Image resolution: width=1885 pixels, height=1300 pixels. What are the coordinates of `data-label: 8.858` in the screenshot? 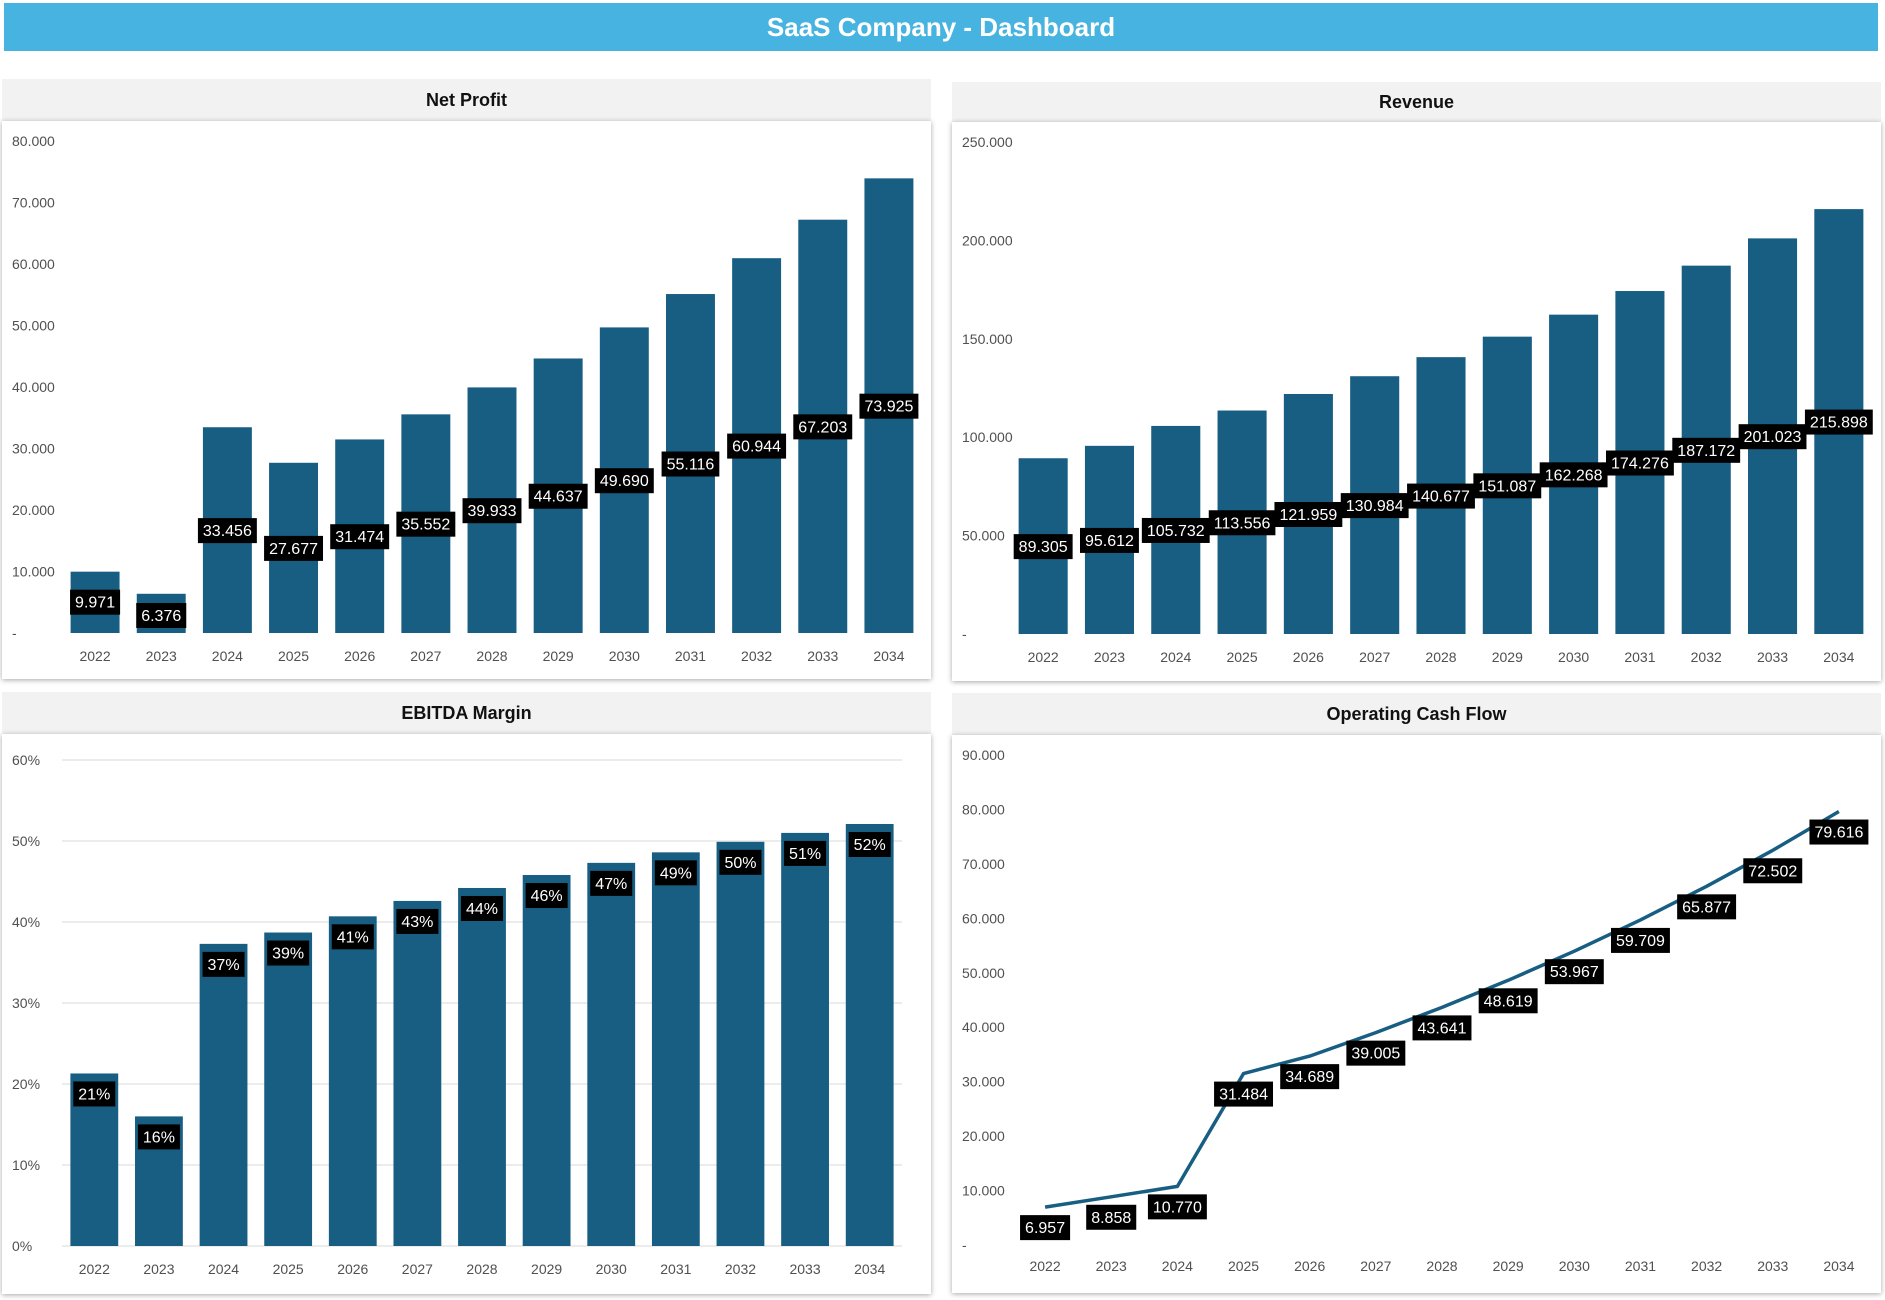 It's located at (1111, 1217).